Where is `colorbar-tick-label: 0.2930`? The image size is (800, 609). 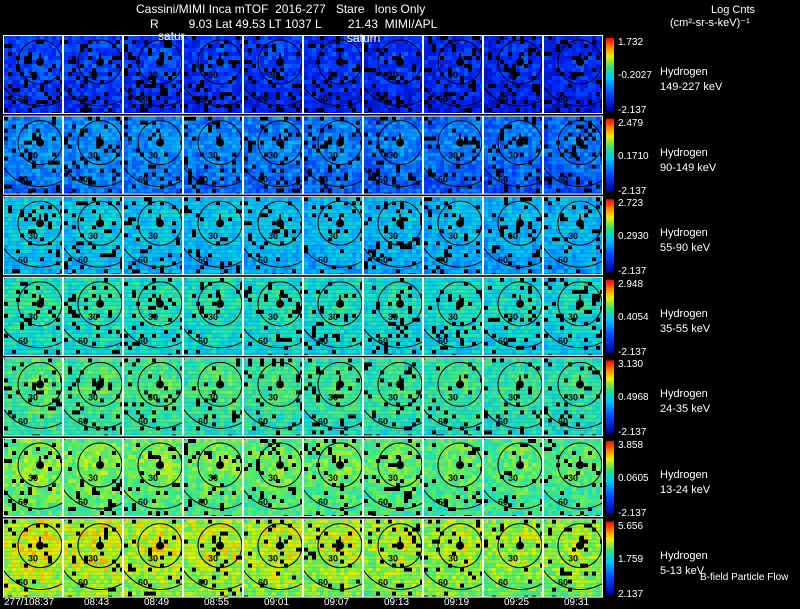
colorbar-tick-label: 0.2930 is located at coordinates (633, 237).